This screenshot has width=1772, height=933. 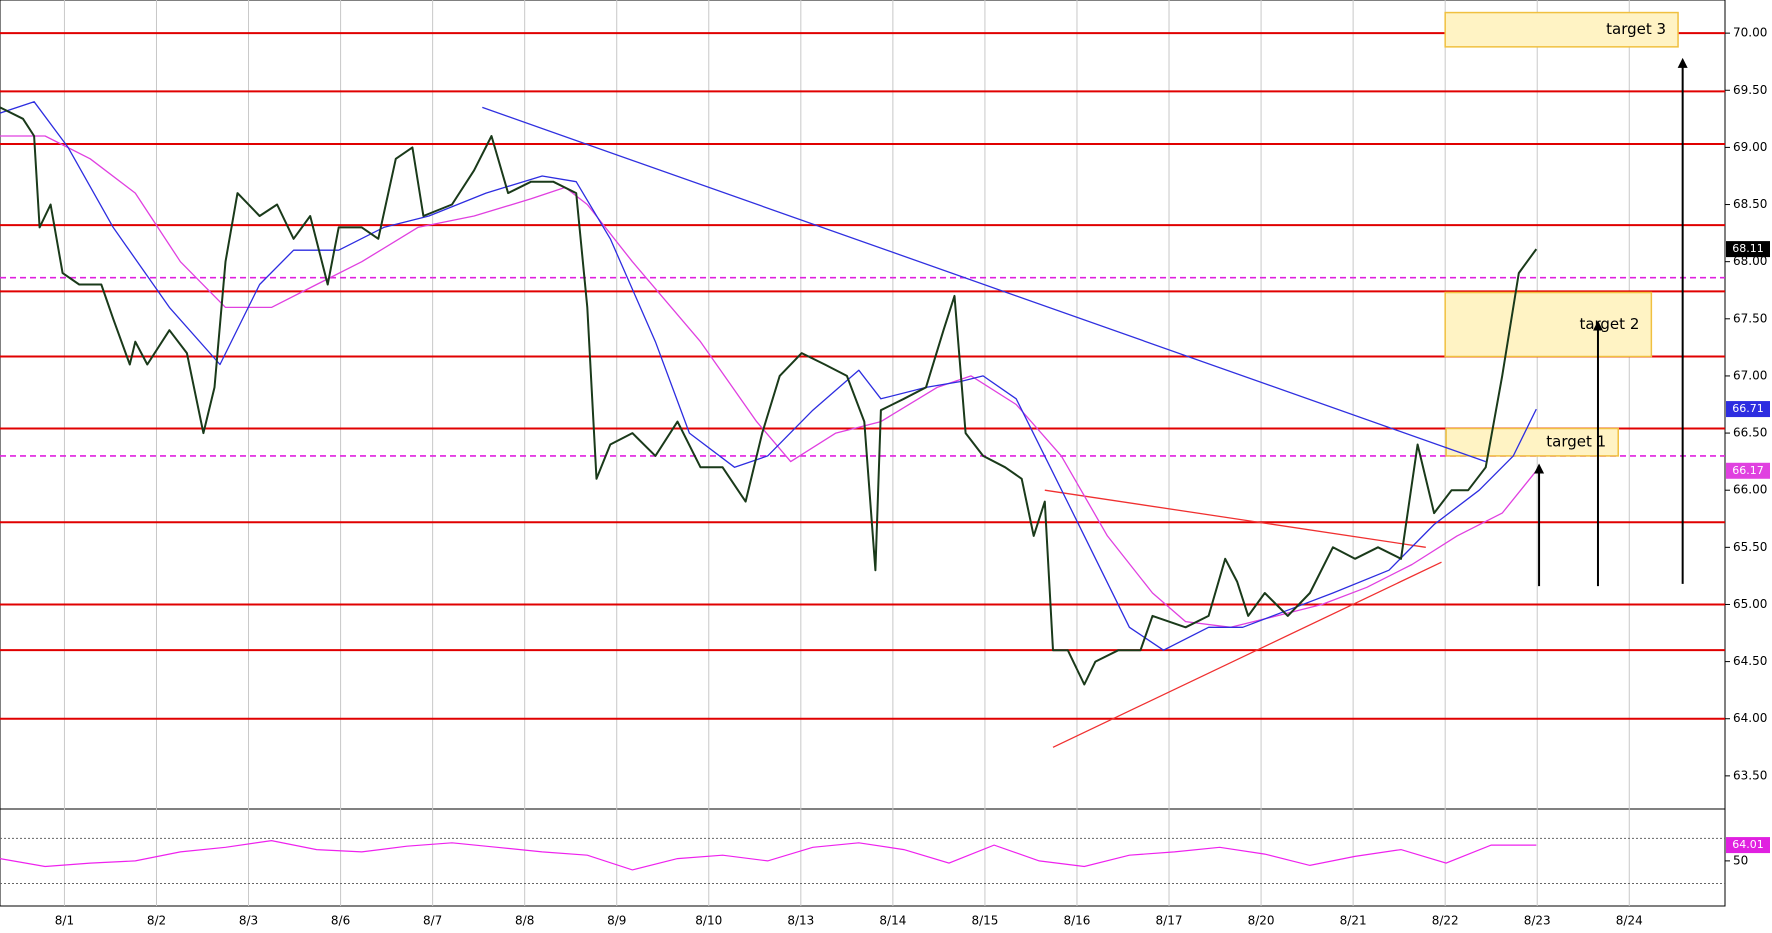 I want to click on x-tick-label: 8/10, so click(x=708, y=921).